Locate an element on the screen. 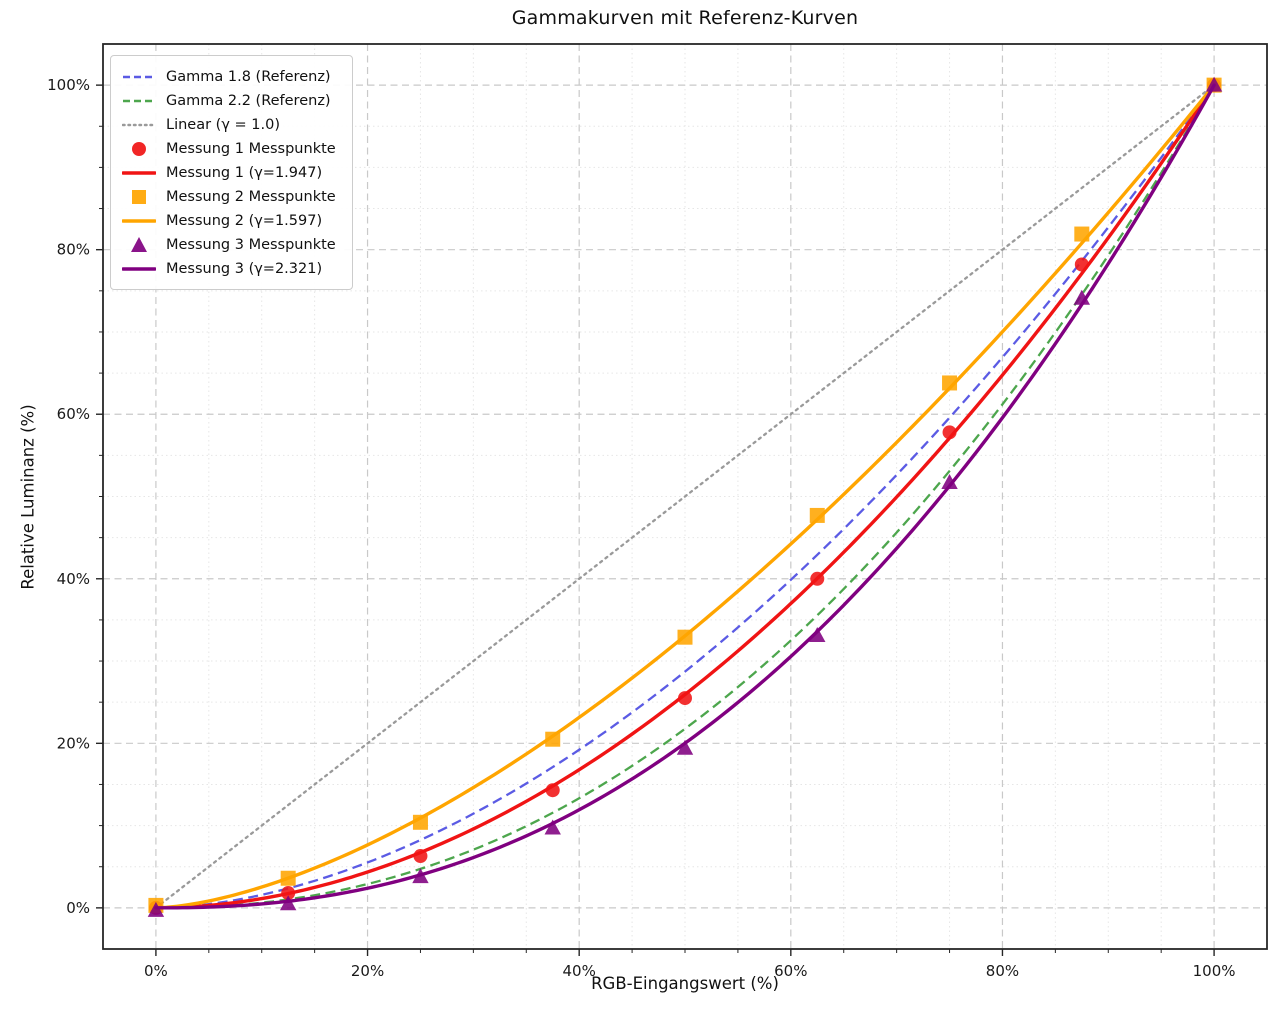 Image resolution: width=1280 pixels, height=1021 pixels. legend-item: Messung 2 Messpunkte is located at coordinates (229, 196).